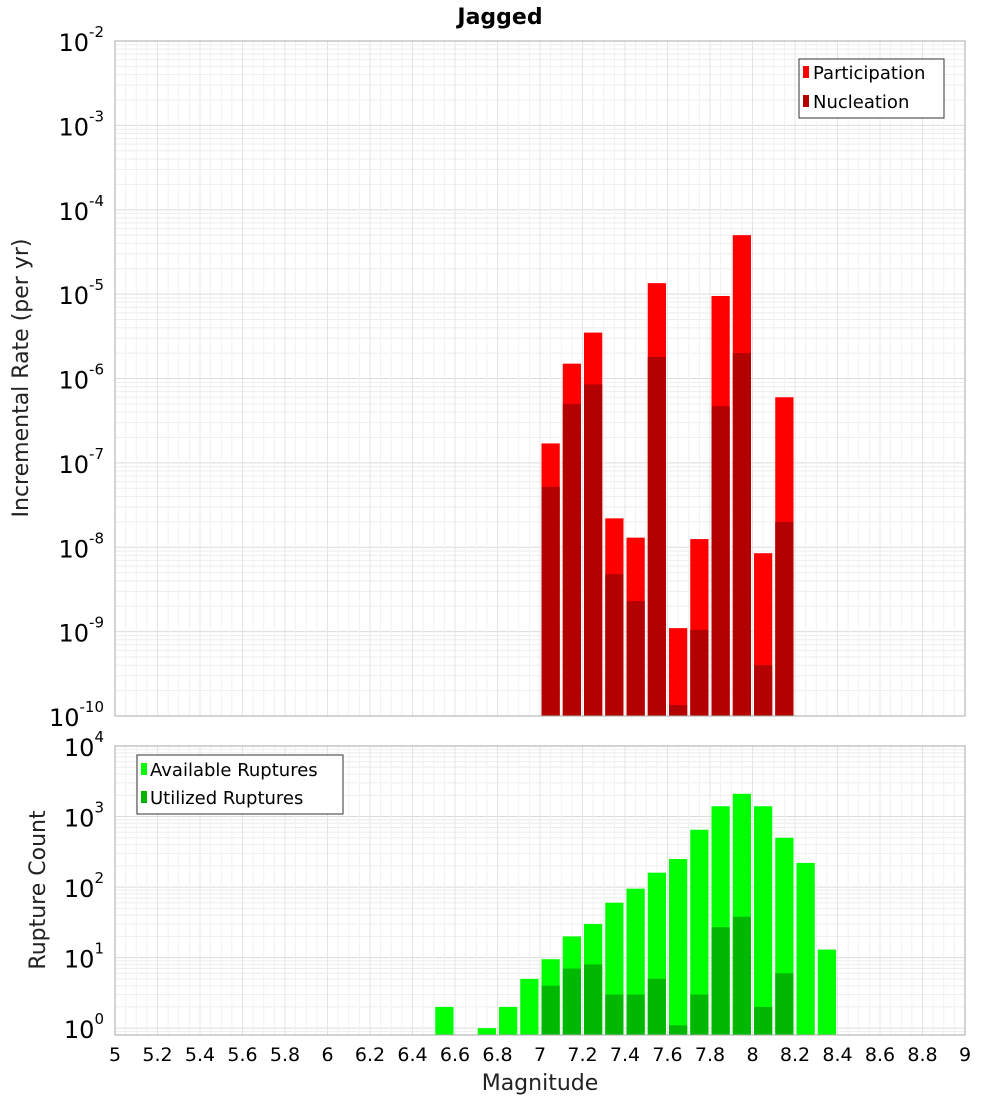 Image resolution: width=1000 pixels, height=1100 pixels. What do you see at coordinates (667, 1055) in the screenshot?
I see `x-tick-label: 7.6` at bounding box center [667, 1055].